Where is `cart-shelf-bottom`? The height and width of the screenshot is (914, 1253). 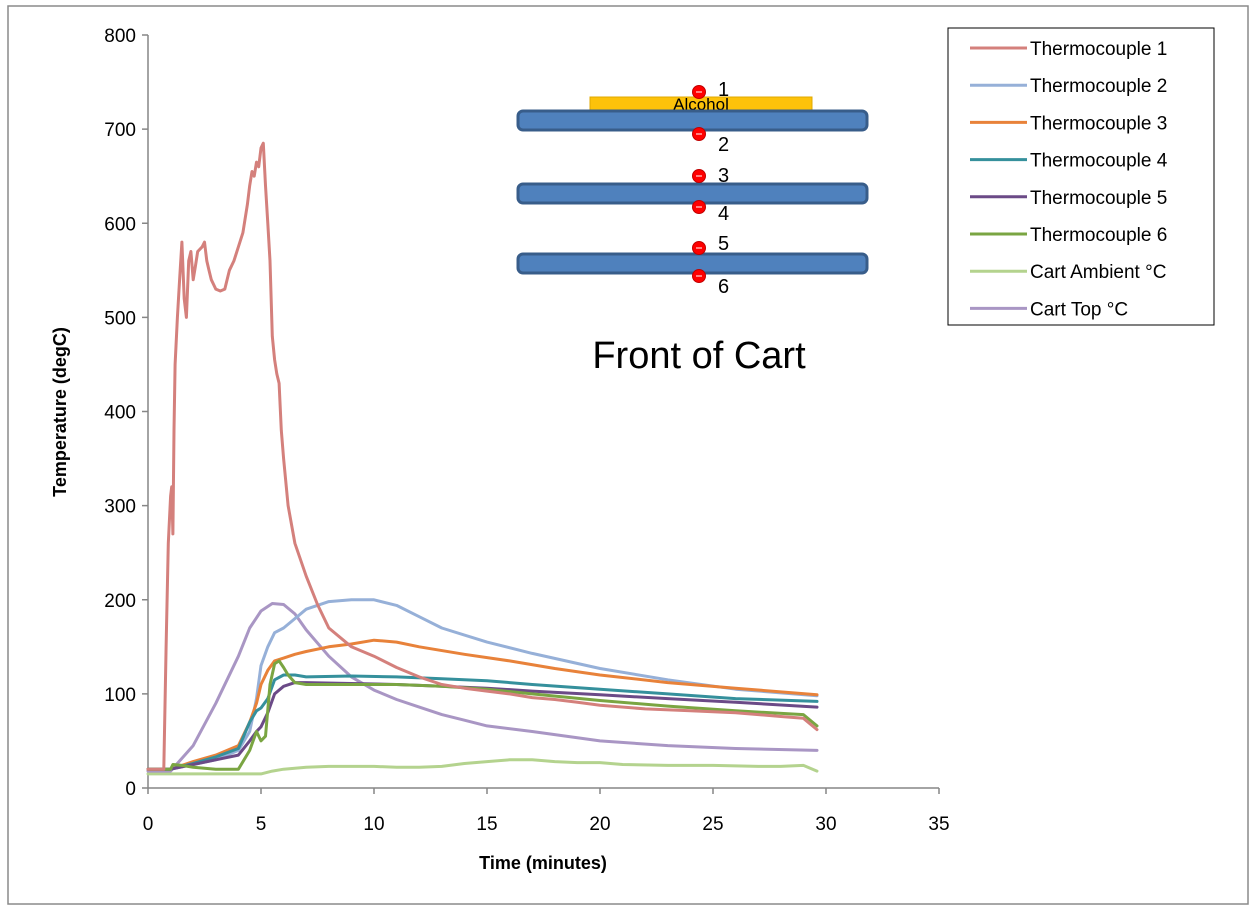 cart-shelf-bottom is located at coordinates (692, 263).